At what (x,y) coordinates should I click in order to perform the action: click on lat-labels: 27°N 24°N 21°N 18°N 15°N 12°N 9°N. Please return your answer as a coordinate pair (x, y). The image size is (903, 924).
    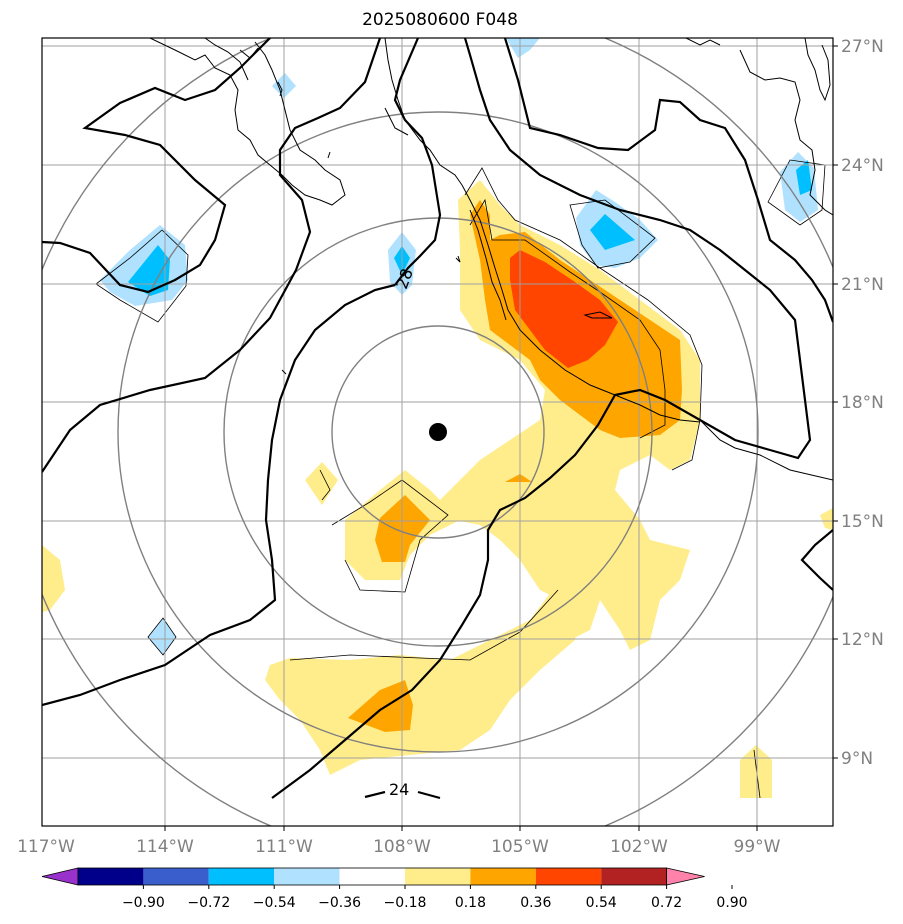
    Looking at the image, I should click on (862, 403).